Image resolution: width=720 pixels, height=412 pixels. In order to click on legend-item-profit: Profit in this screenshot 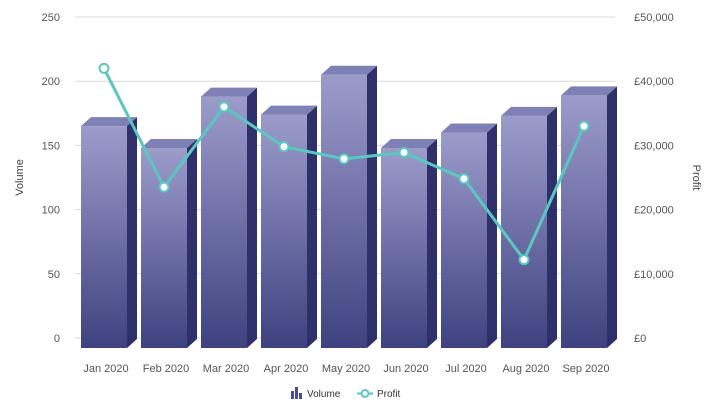, I will do `click(379, 394)`.